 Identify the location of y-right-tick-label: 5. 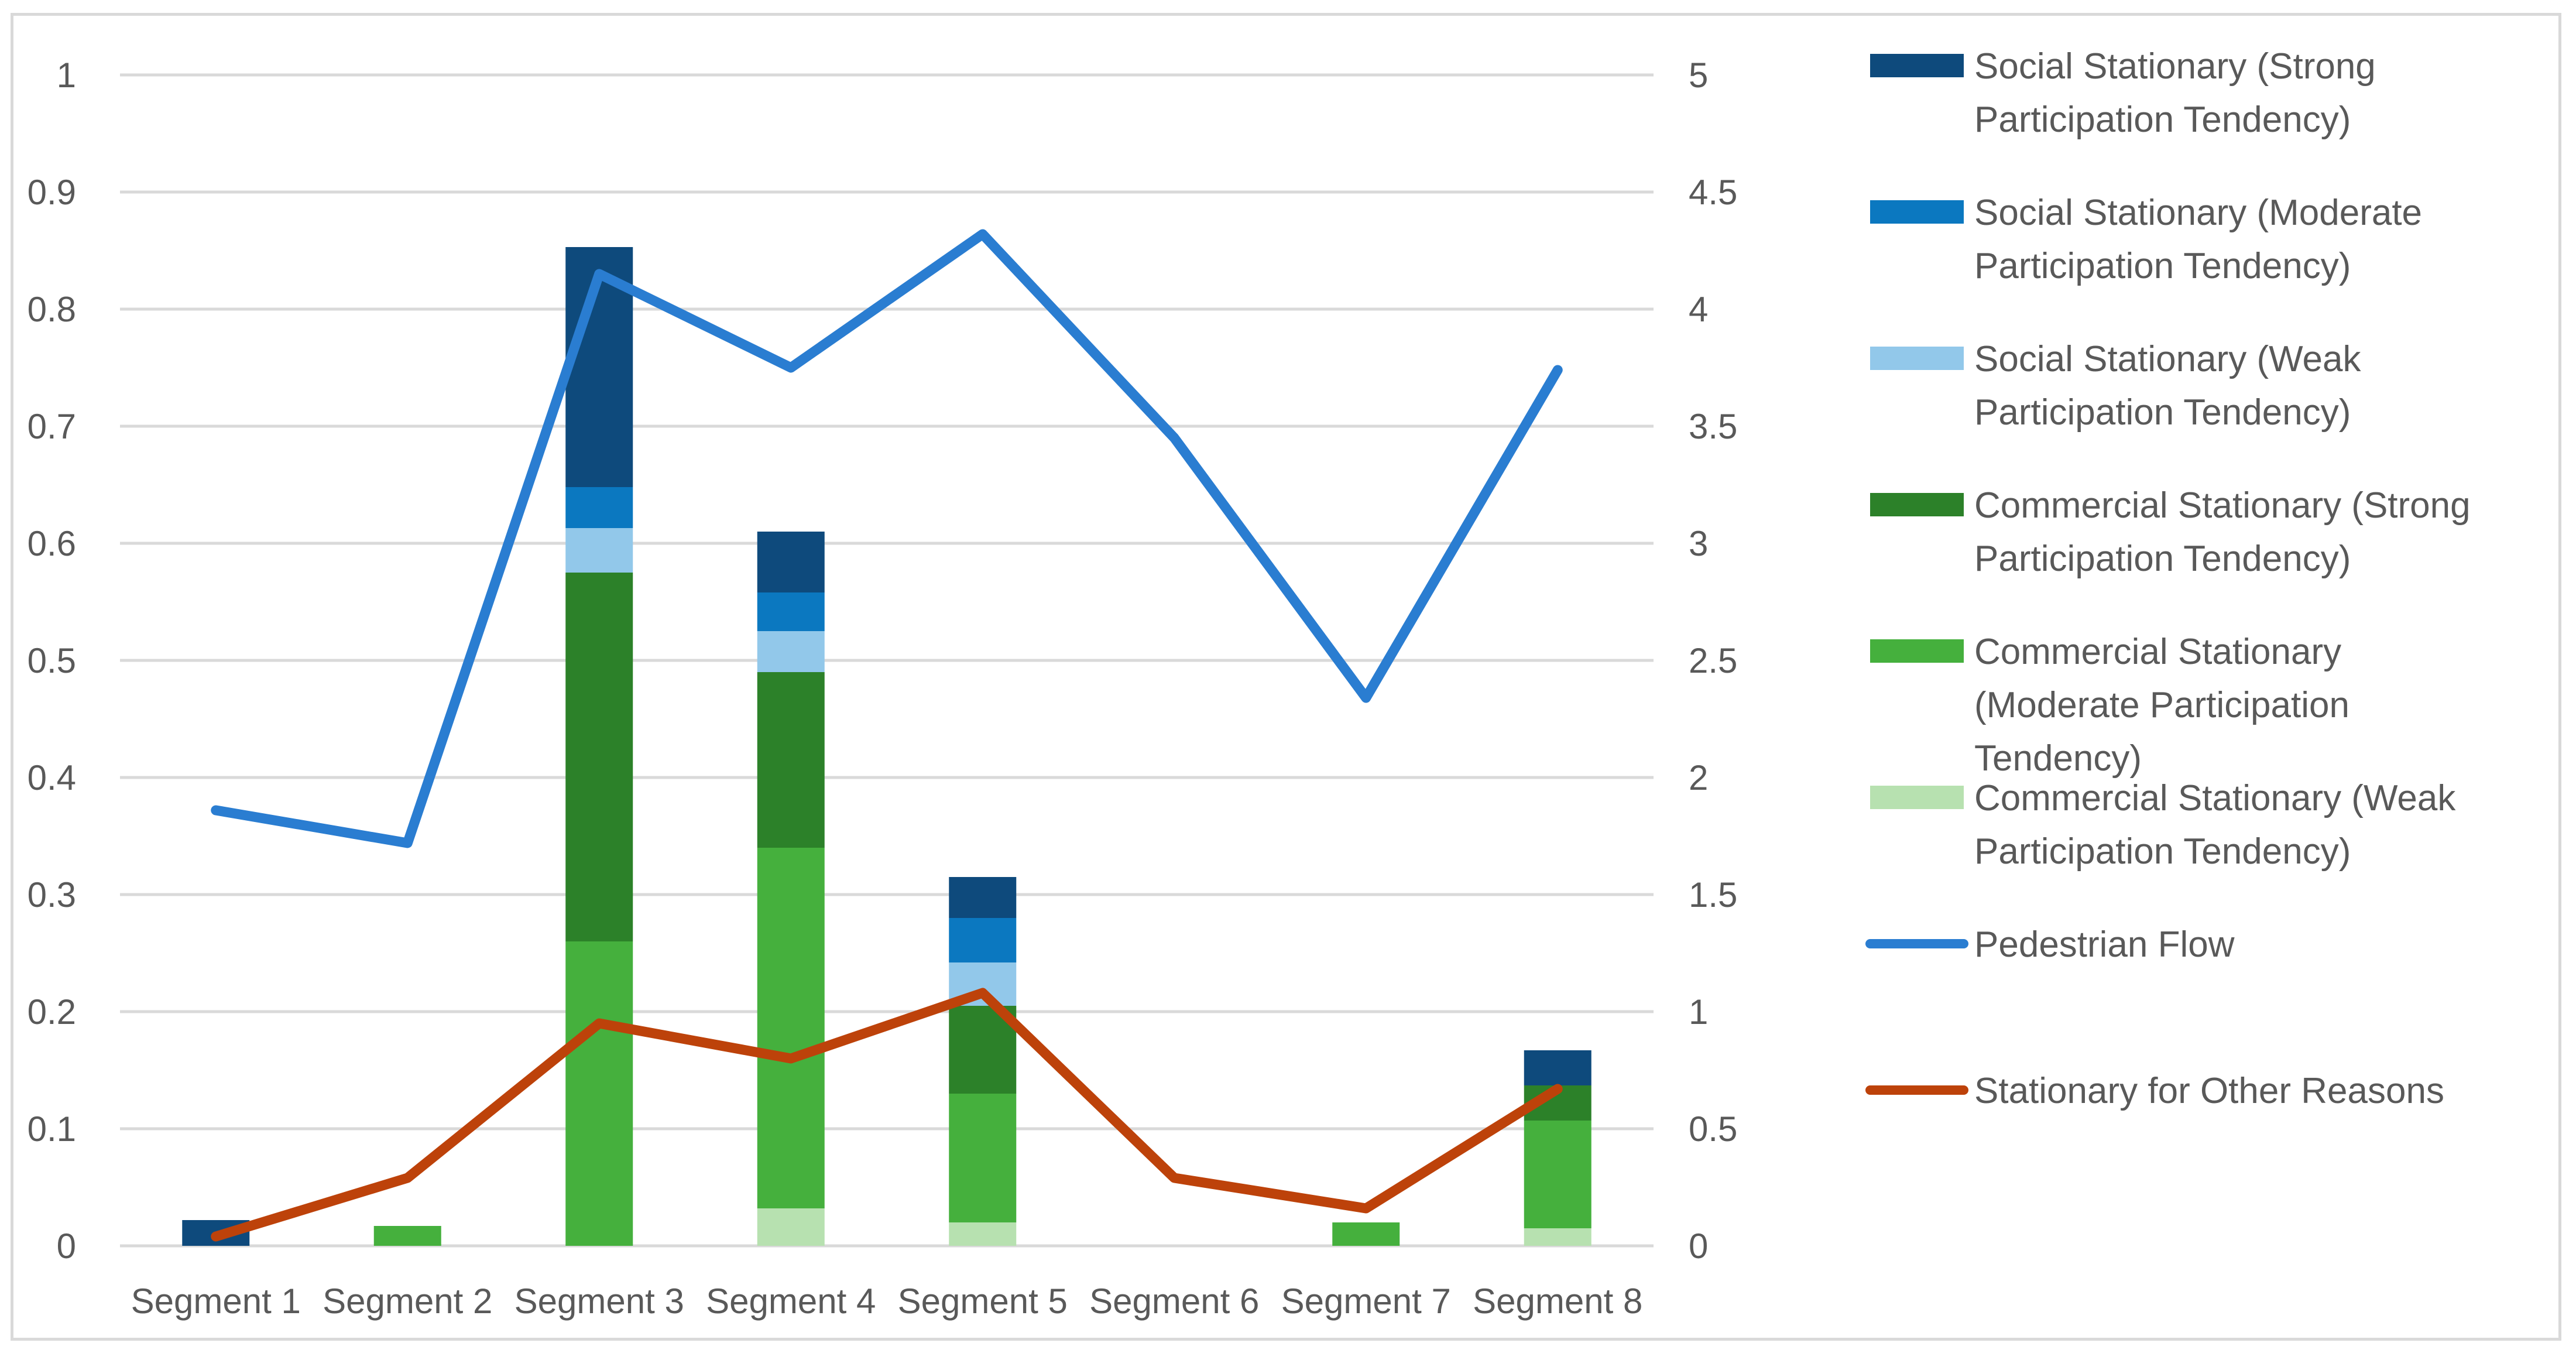
(1698, 75).